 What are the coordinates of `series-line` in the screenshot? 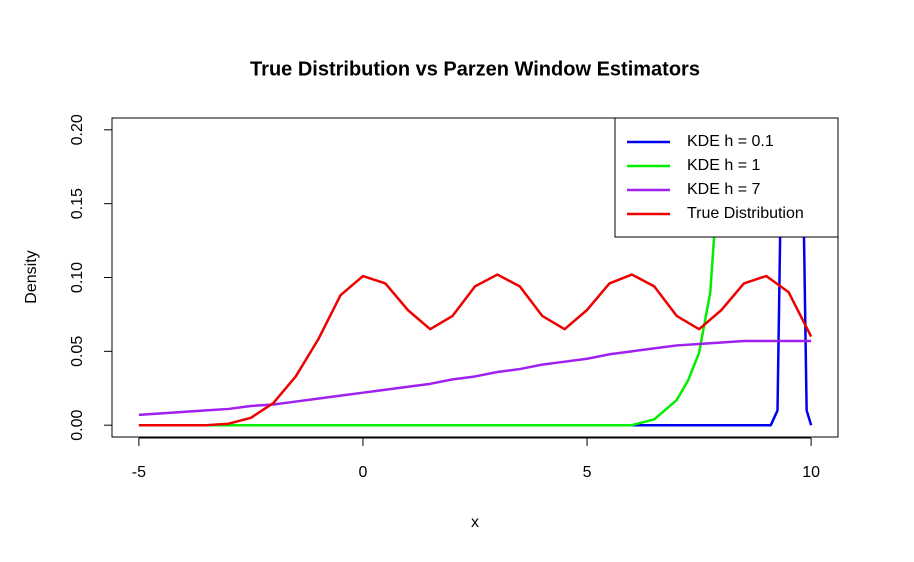 It's located at (475, 378).